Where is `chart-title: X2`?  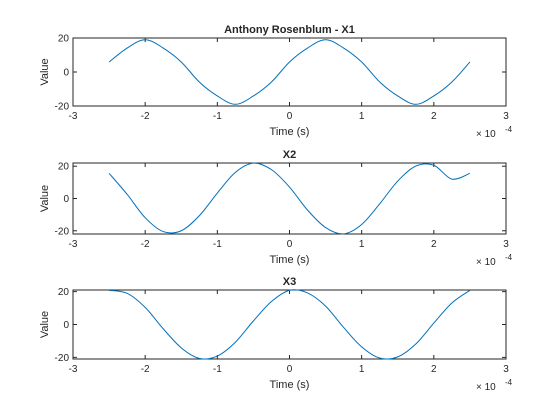
chart-title: X2 is located at coordinates (289, 155).